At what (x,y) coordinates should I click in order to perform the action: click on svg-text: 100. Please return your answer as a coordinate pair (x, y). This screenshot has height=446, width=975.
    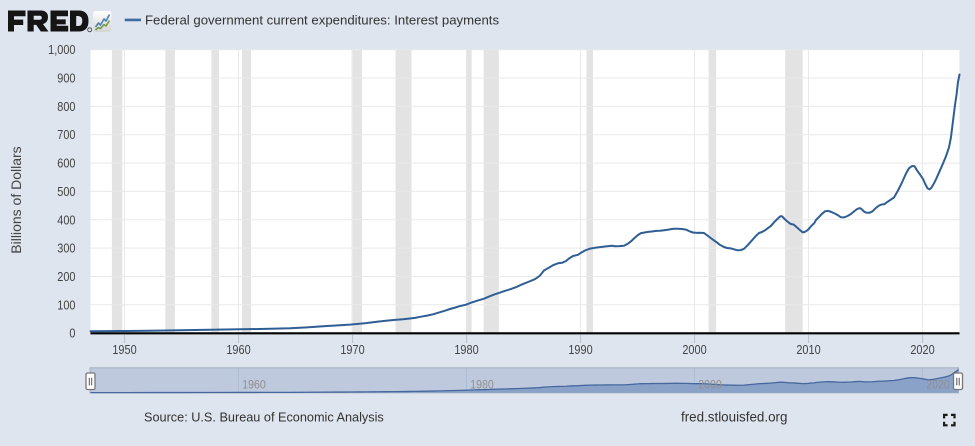
    Looking at the image, I should click on (66, 304).